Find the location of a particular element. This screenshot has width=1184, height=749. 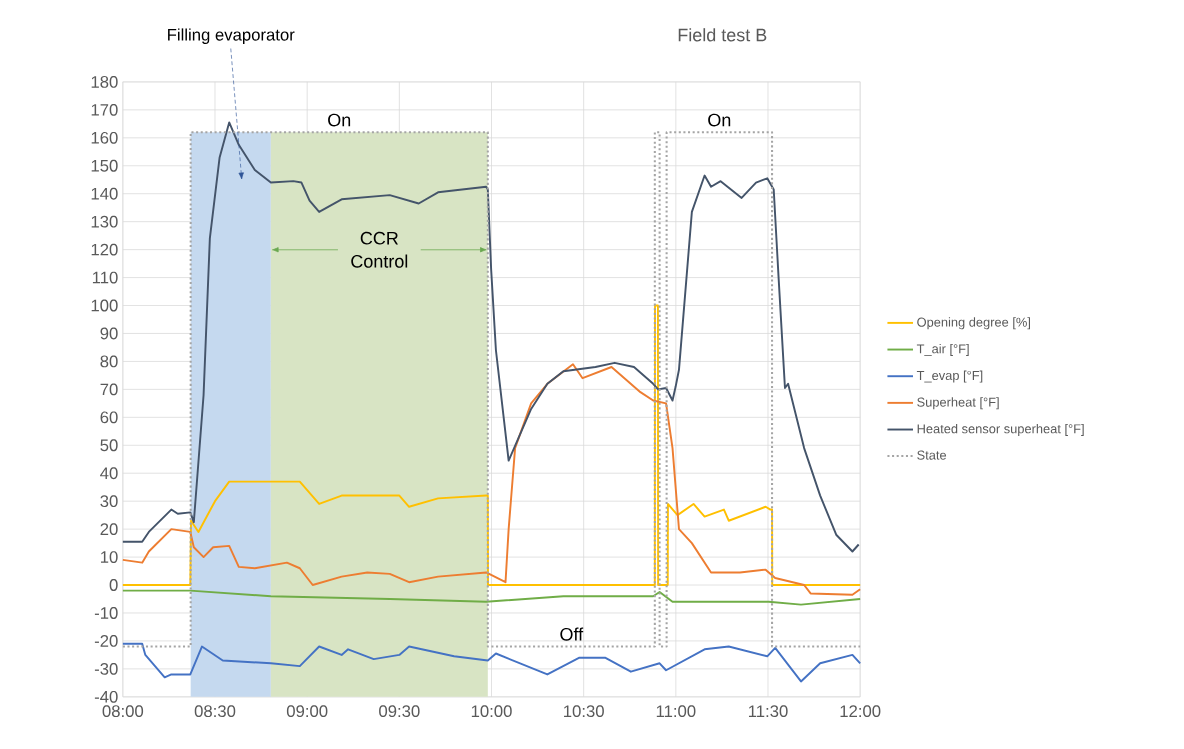

legend-label: T_air [°F] is located at coordinates (942, 349).